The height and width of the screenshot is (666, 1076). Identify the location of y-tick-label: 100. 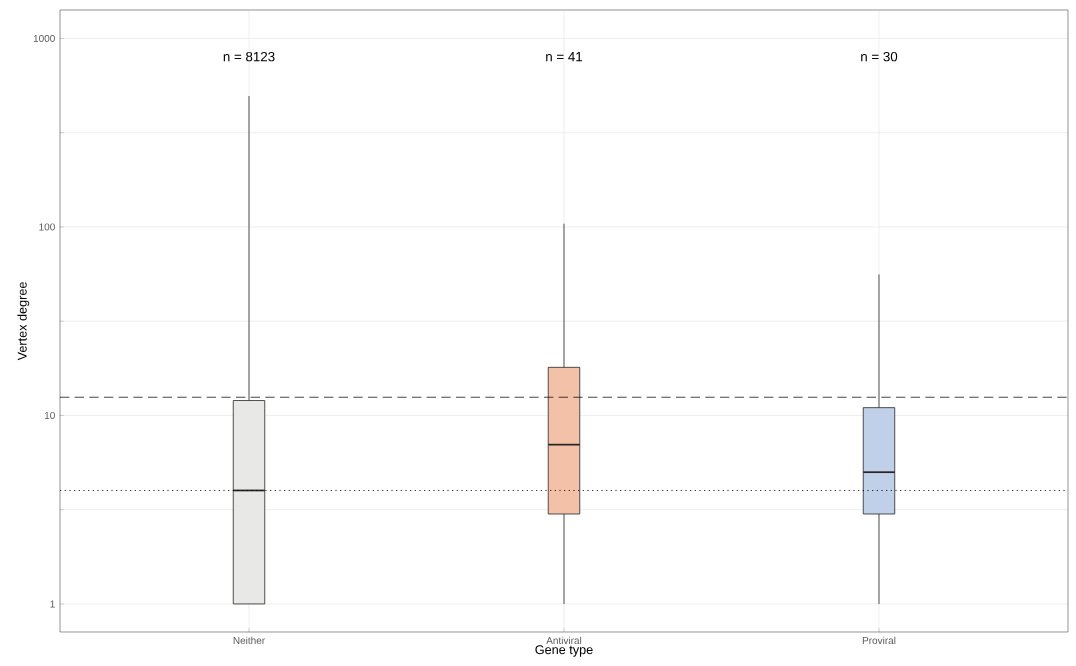
(47, 227).